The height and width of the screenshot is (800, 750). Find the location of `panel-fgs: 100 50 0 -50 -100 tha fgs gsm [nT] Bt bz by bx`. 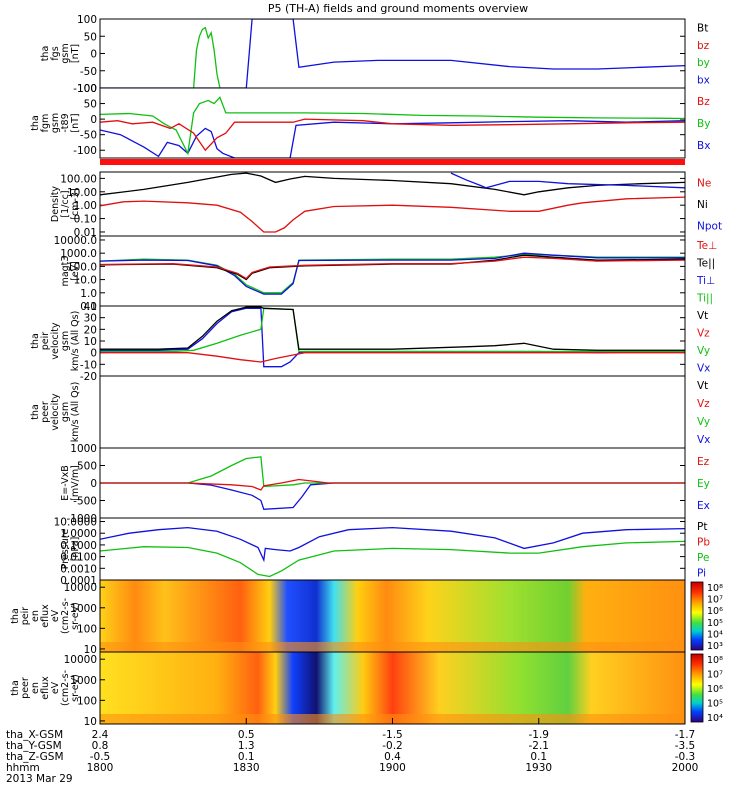

panel-fgs: 100 50 0 -50 -100 tha fgs gsm [nT] Bt bz by bx is located at coordinates (375, 54).